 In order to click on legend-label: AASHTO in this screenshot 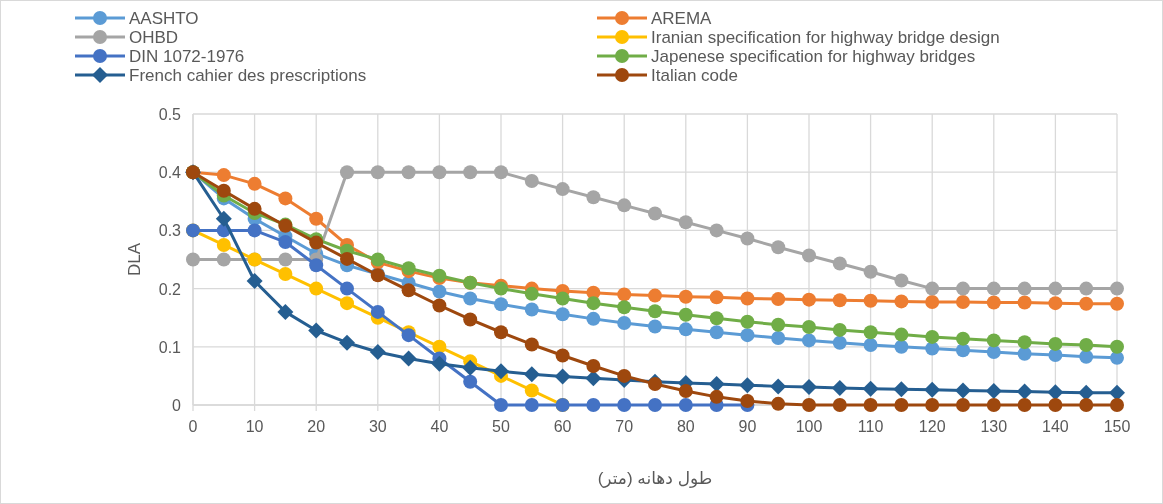, I will do `click(164, 18)`.